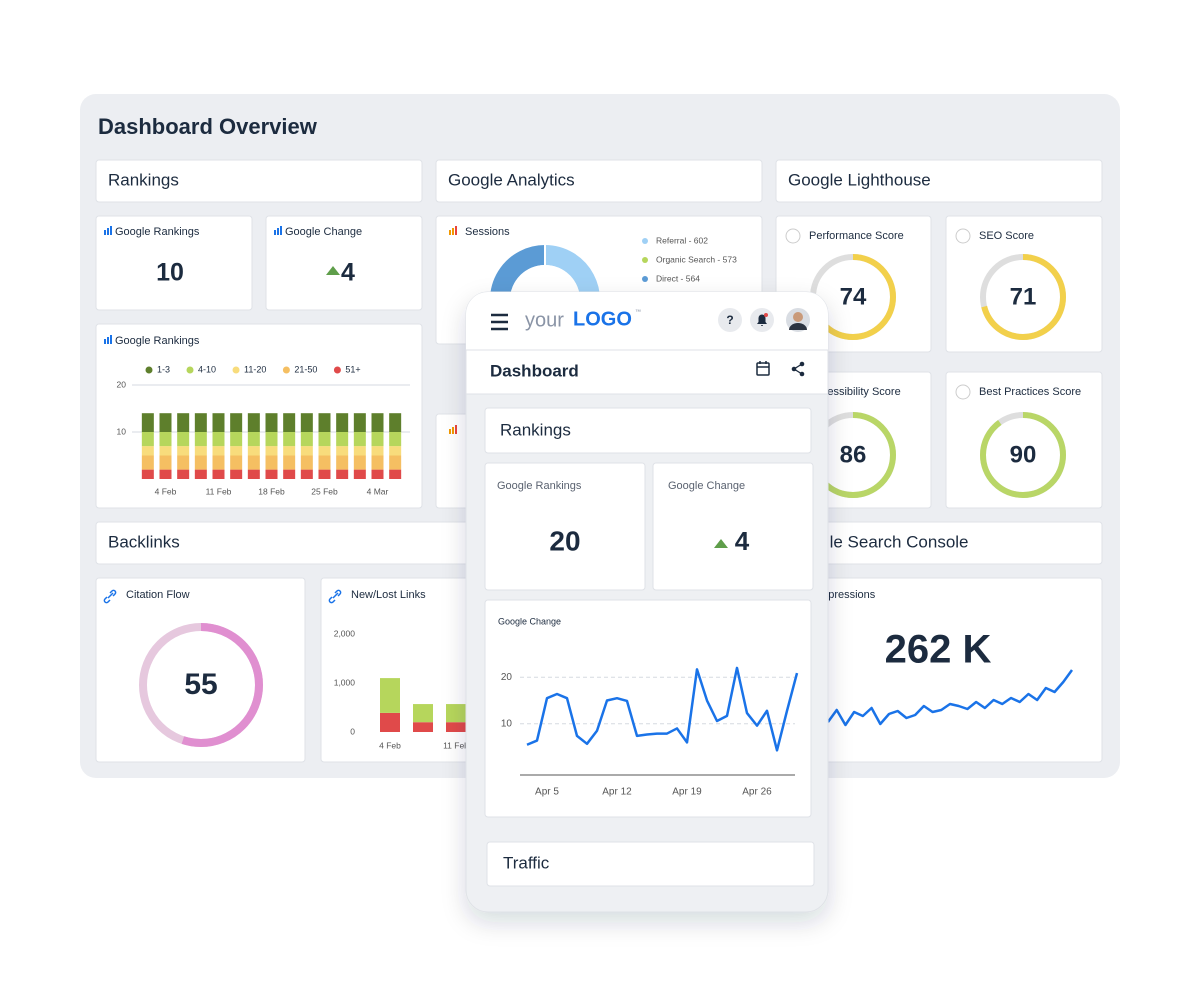 Image resolution: width=1200 pixels, height=1000 pixels. I want to click on share-button, so click(798, 369).